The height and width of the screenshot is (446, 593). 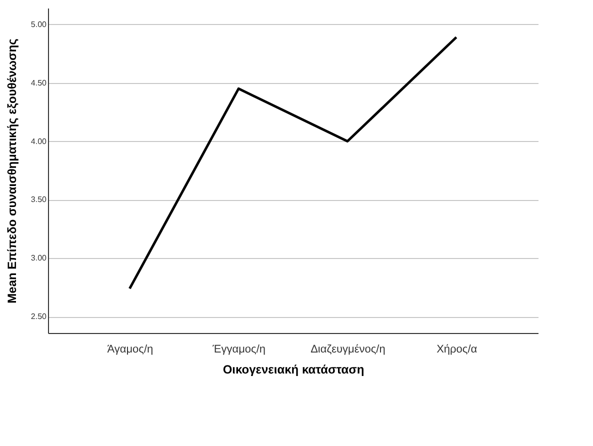 What do you see at coordinates (39, 83) in the screenshot?
I see `y-tick-label: 4.50` at bounding box center [39, 83].